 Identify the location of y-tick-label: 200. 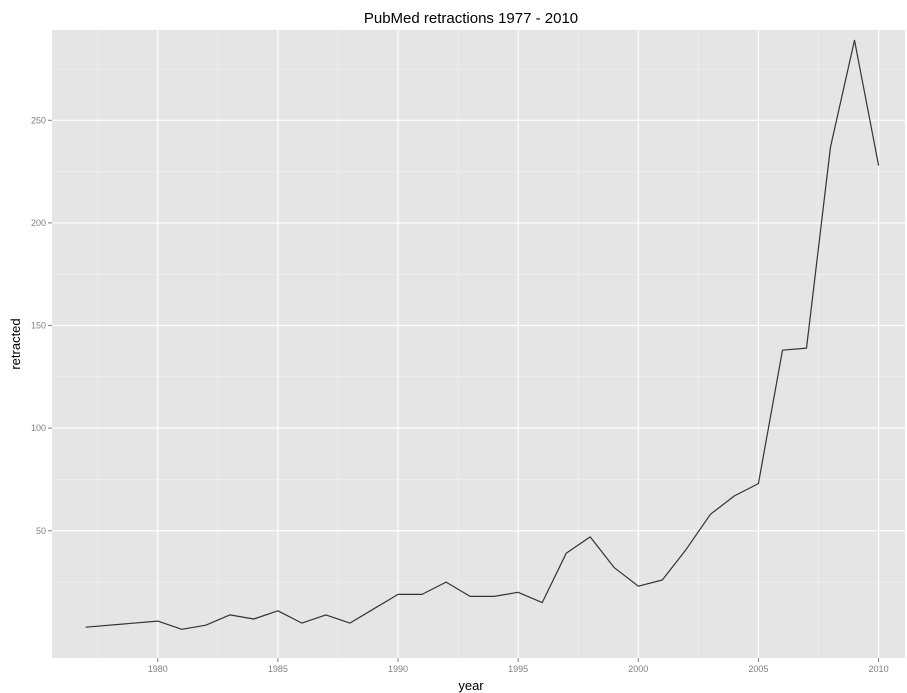
(38, 223).